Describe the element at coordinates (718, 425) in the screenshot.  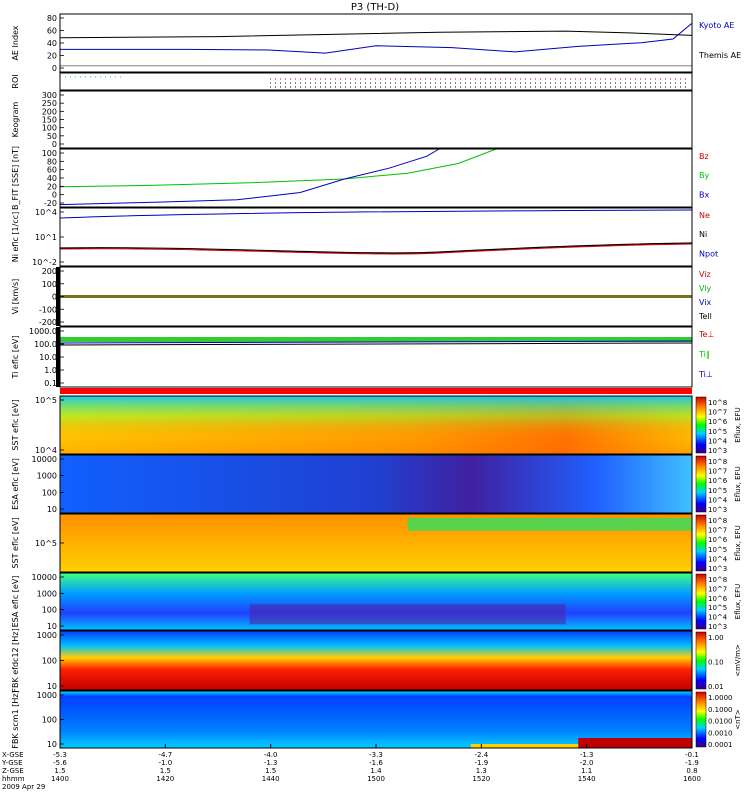
I see `colorbar-sst1: 10^8 10^710^6 10^510^4 10^3 Eflux, EFU` at that location.